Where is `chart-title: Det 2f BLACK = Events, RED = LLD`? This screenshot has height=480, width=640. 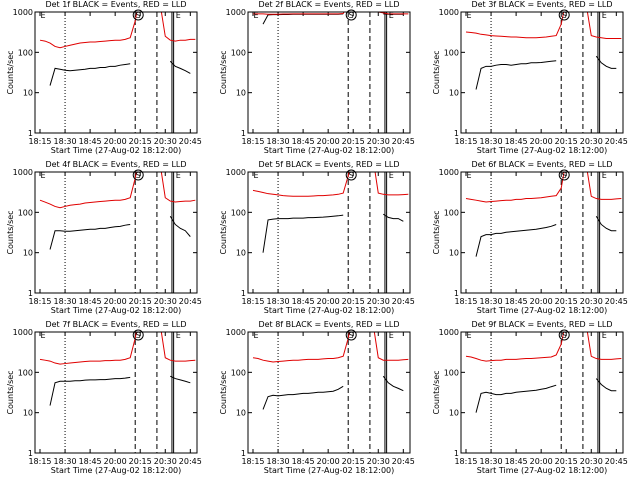
chart-title: Det 2f BLACK = Events, RED = LLD is located at coordinates (328, 4).